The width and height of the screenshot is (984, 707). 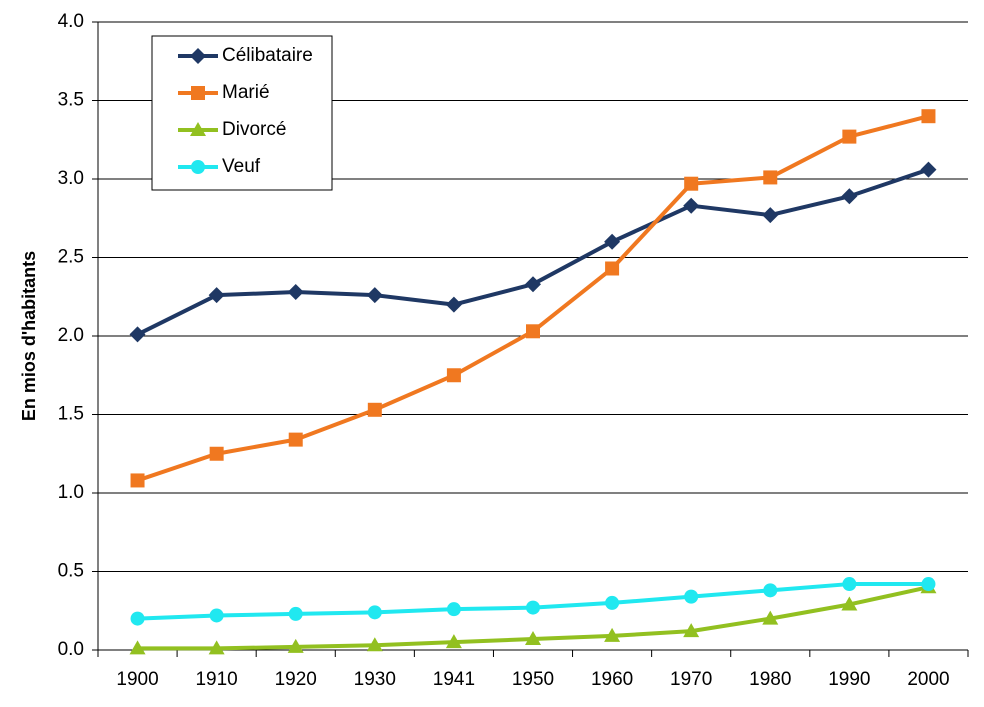 What do you see at coordinates (267, 55) in the screenshot?
I see `legend-label: Célibataire` at bounding box center [267, 55].